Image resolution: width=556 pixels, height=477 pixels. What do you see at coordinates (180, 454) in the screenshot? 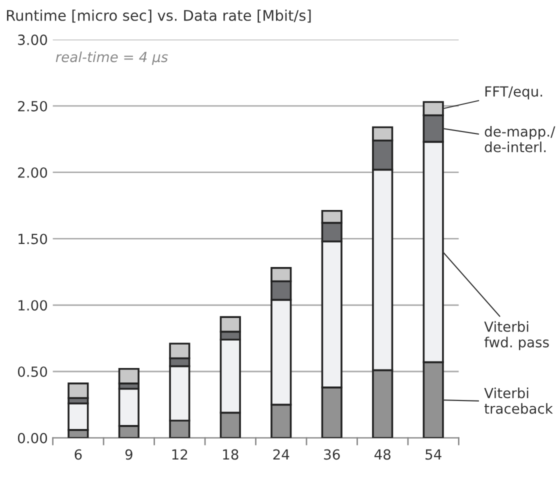
I see `x-tick-label: 12` at bounding box center [180, 454].